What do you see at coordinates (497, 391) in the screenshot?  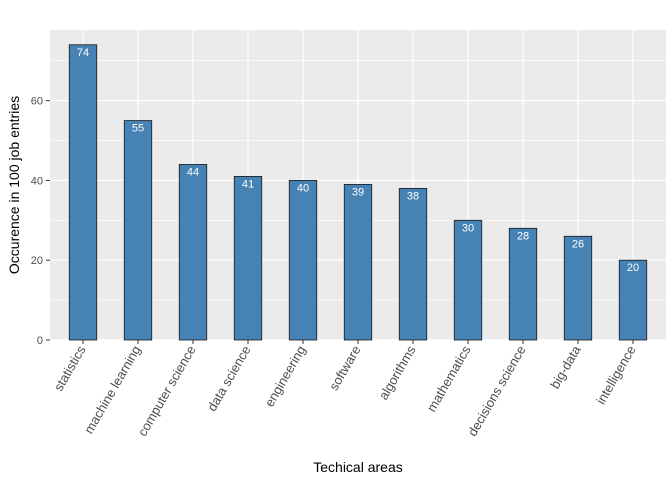 I see `x-tick-label: decisions science` at bounding box center [497, 391].